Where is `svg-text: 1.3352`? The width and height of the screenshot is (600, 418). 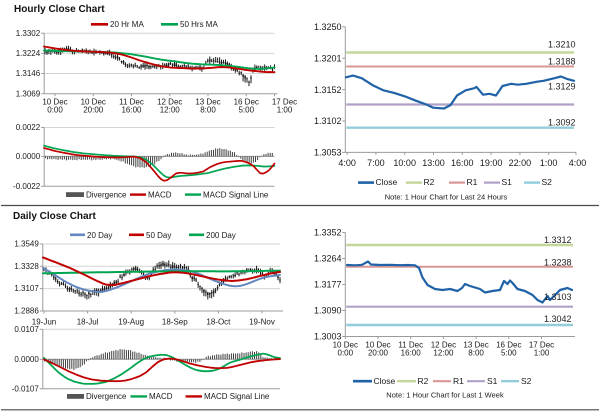 svg-text: 1.3352 is located at coordinates (328, 233).